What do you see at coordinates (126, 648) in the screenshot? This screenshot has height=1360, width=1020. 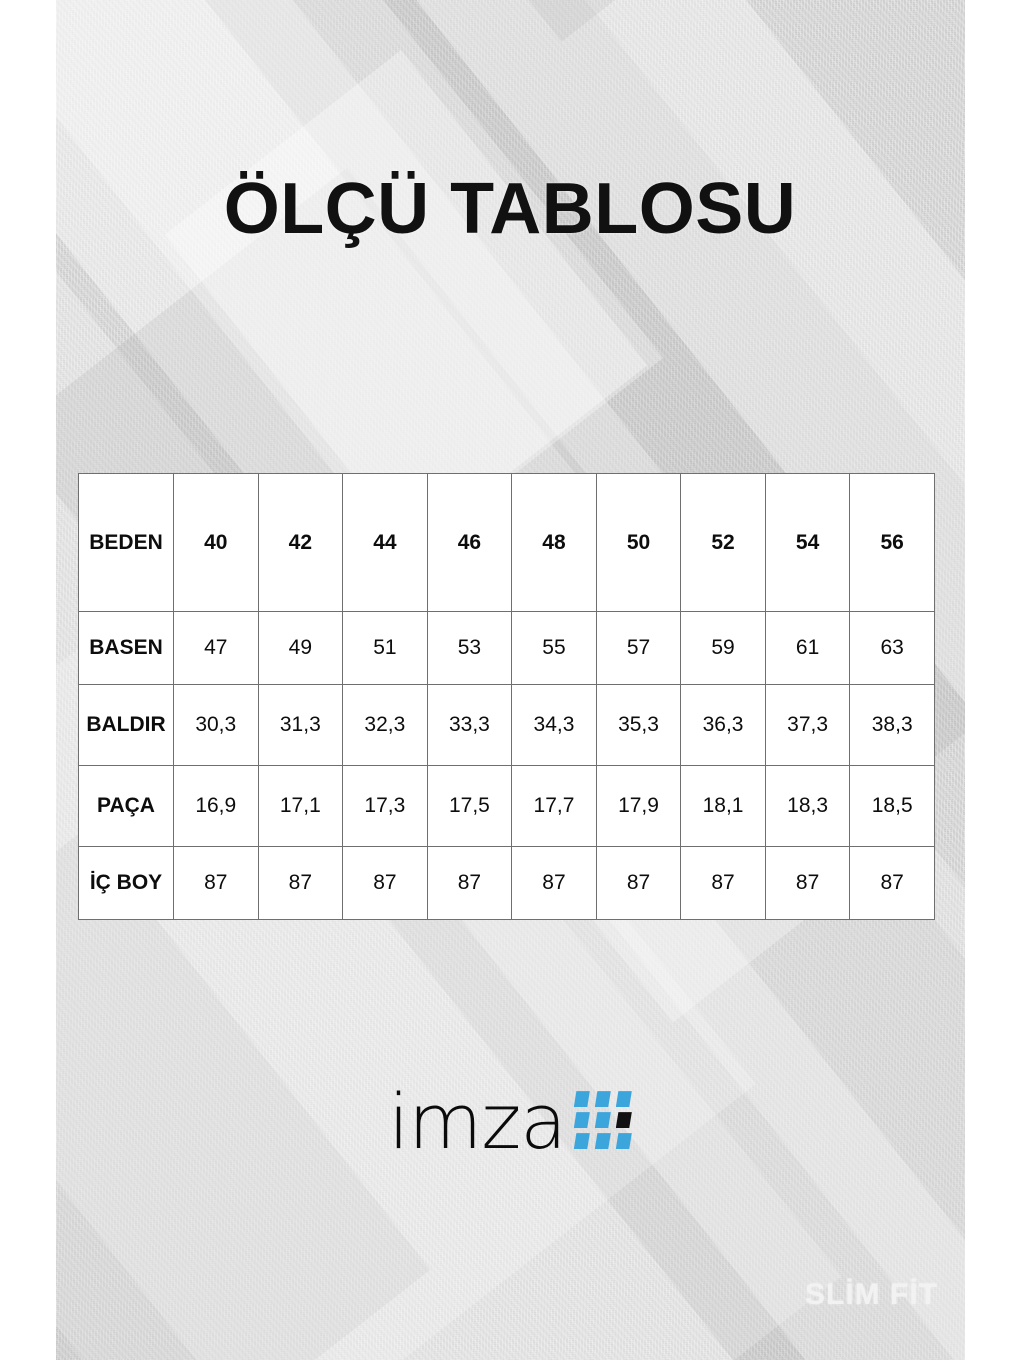 I see `table-row-label: BASEN` at bounding box center [126, 648].